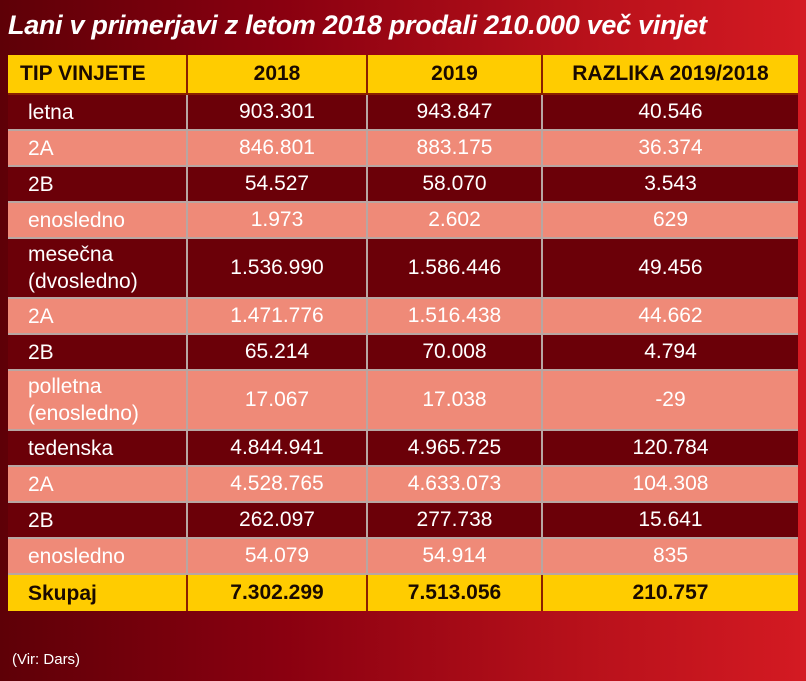  What do you see at coordinates (278, 593) in the screenshot?
I see `total-2018: 7.302.299` at bounding box center [278, 593].